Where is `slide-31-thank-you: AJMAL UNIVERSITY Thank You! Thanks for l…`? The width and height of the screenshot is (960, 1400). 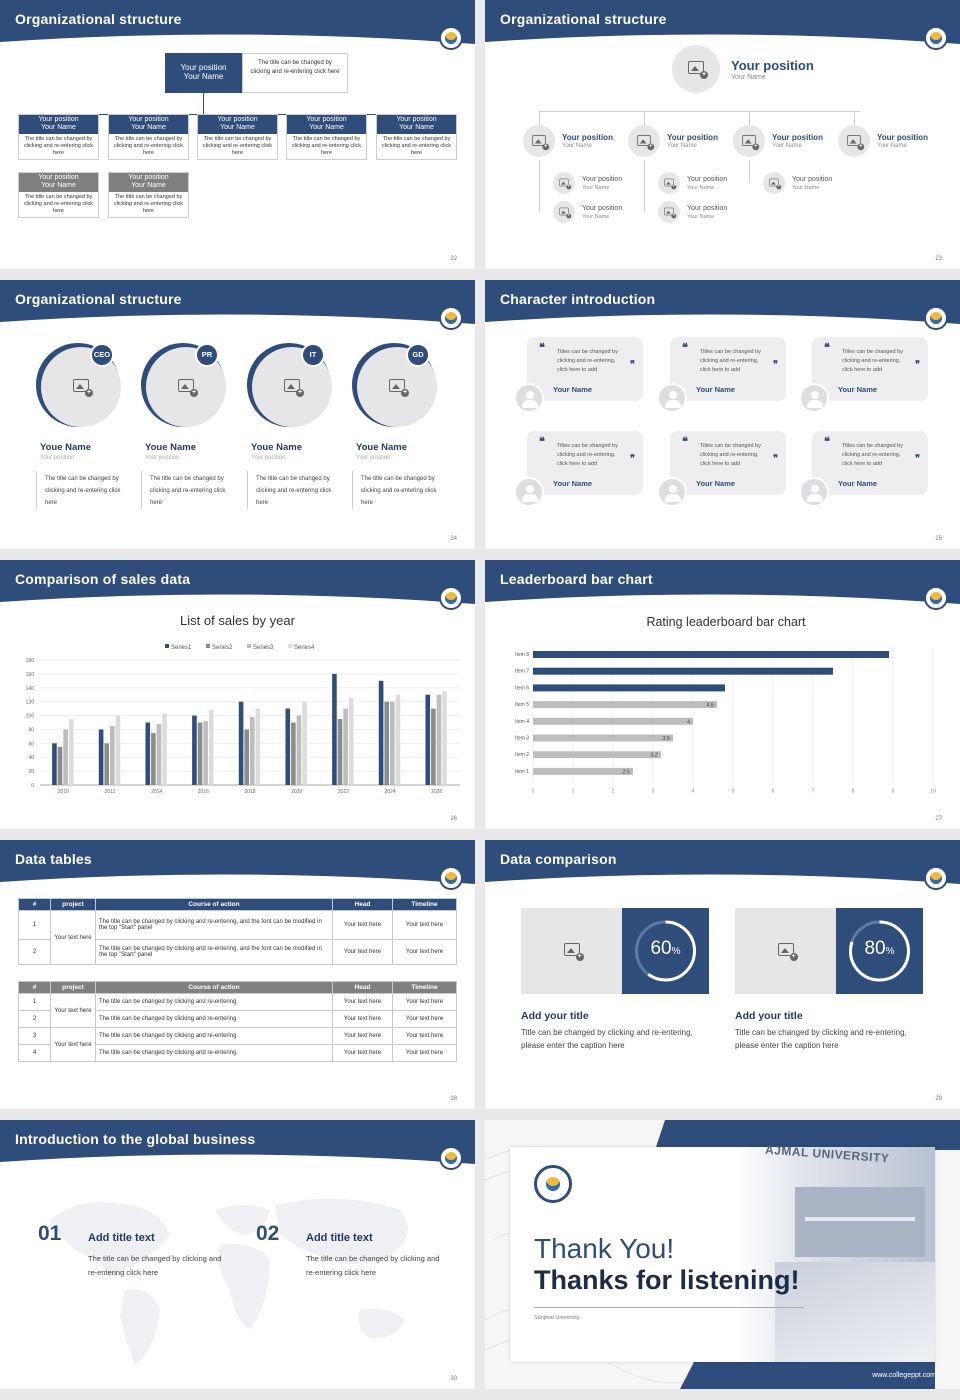 slide-31-thank-you: AJMAL UNIVERSITY Thank You! Thanks for l… is located at coordinates (722, 1254).